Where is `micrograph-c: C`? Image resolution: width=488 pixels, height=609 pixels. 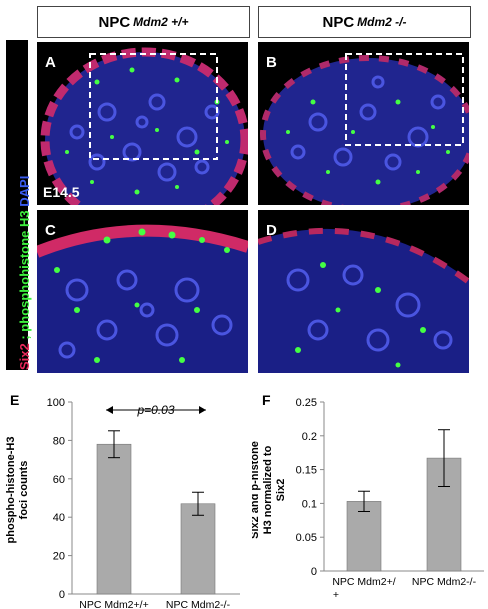 micrograph-c: C is located at coordinates (142, 291).